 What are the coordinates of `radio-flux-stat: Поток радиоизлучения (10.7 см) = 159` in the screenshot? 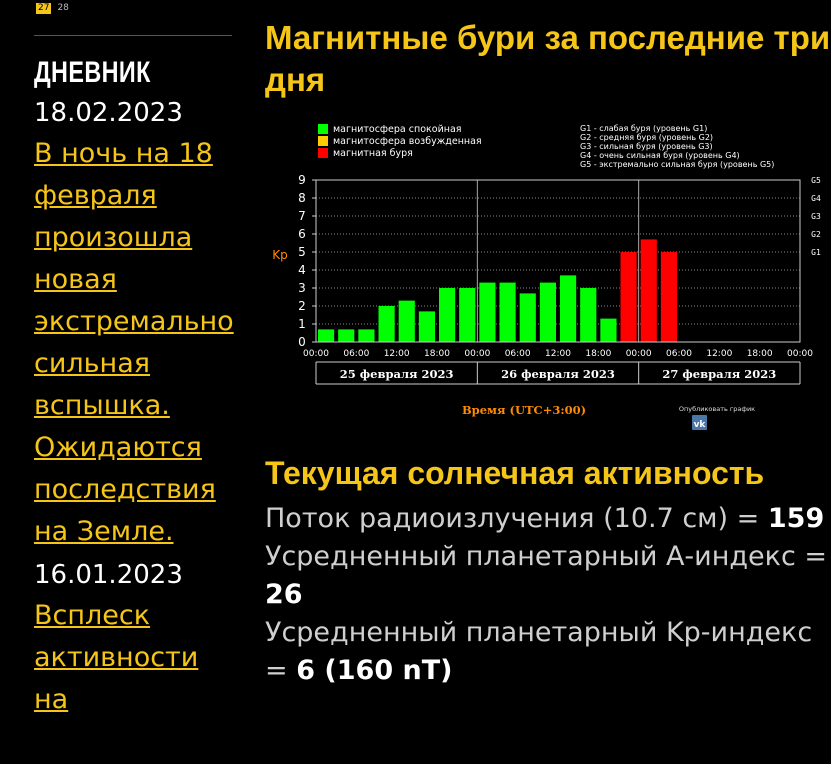 It's located at (548, 519).